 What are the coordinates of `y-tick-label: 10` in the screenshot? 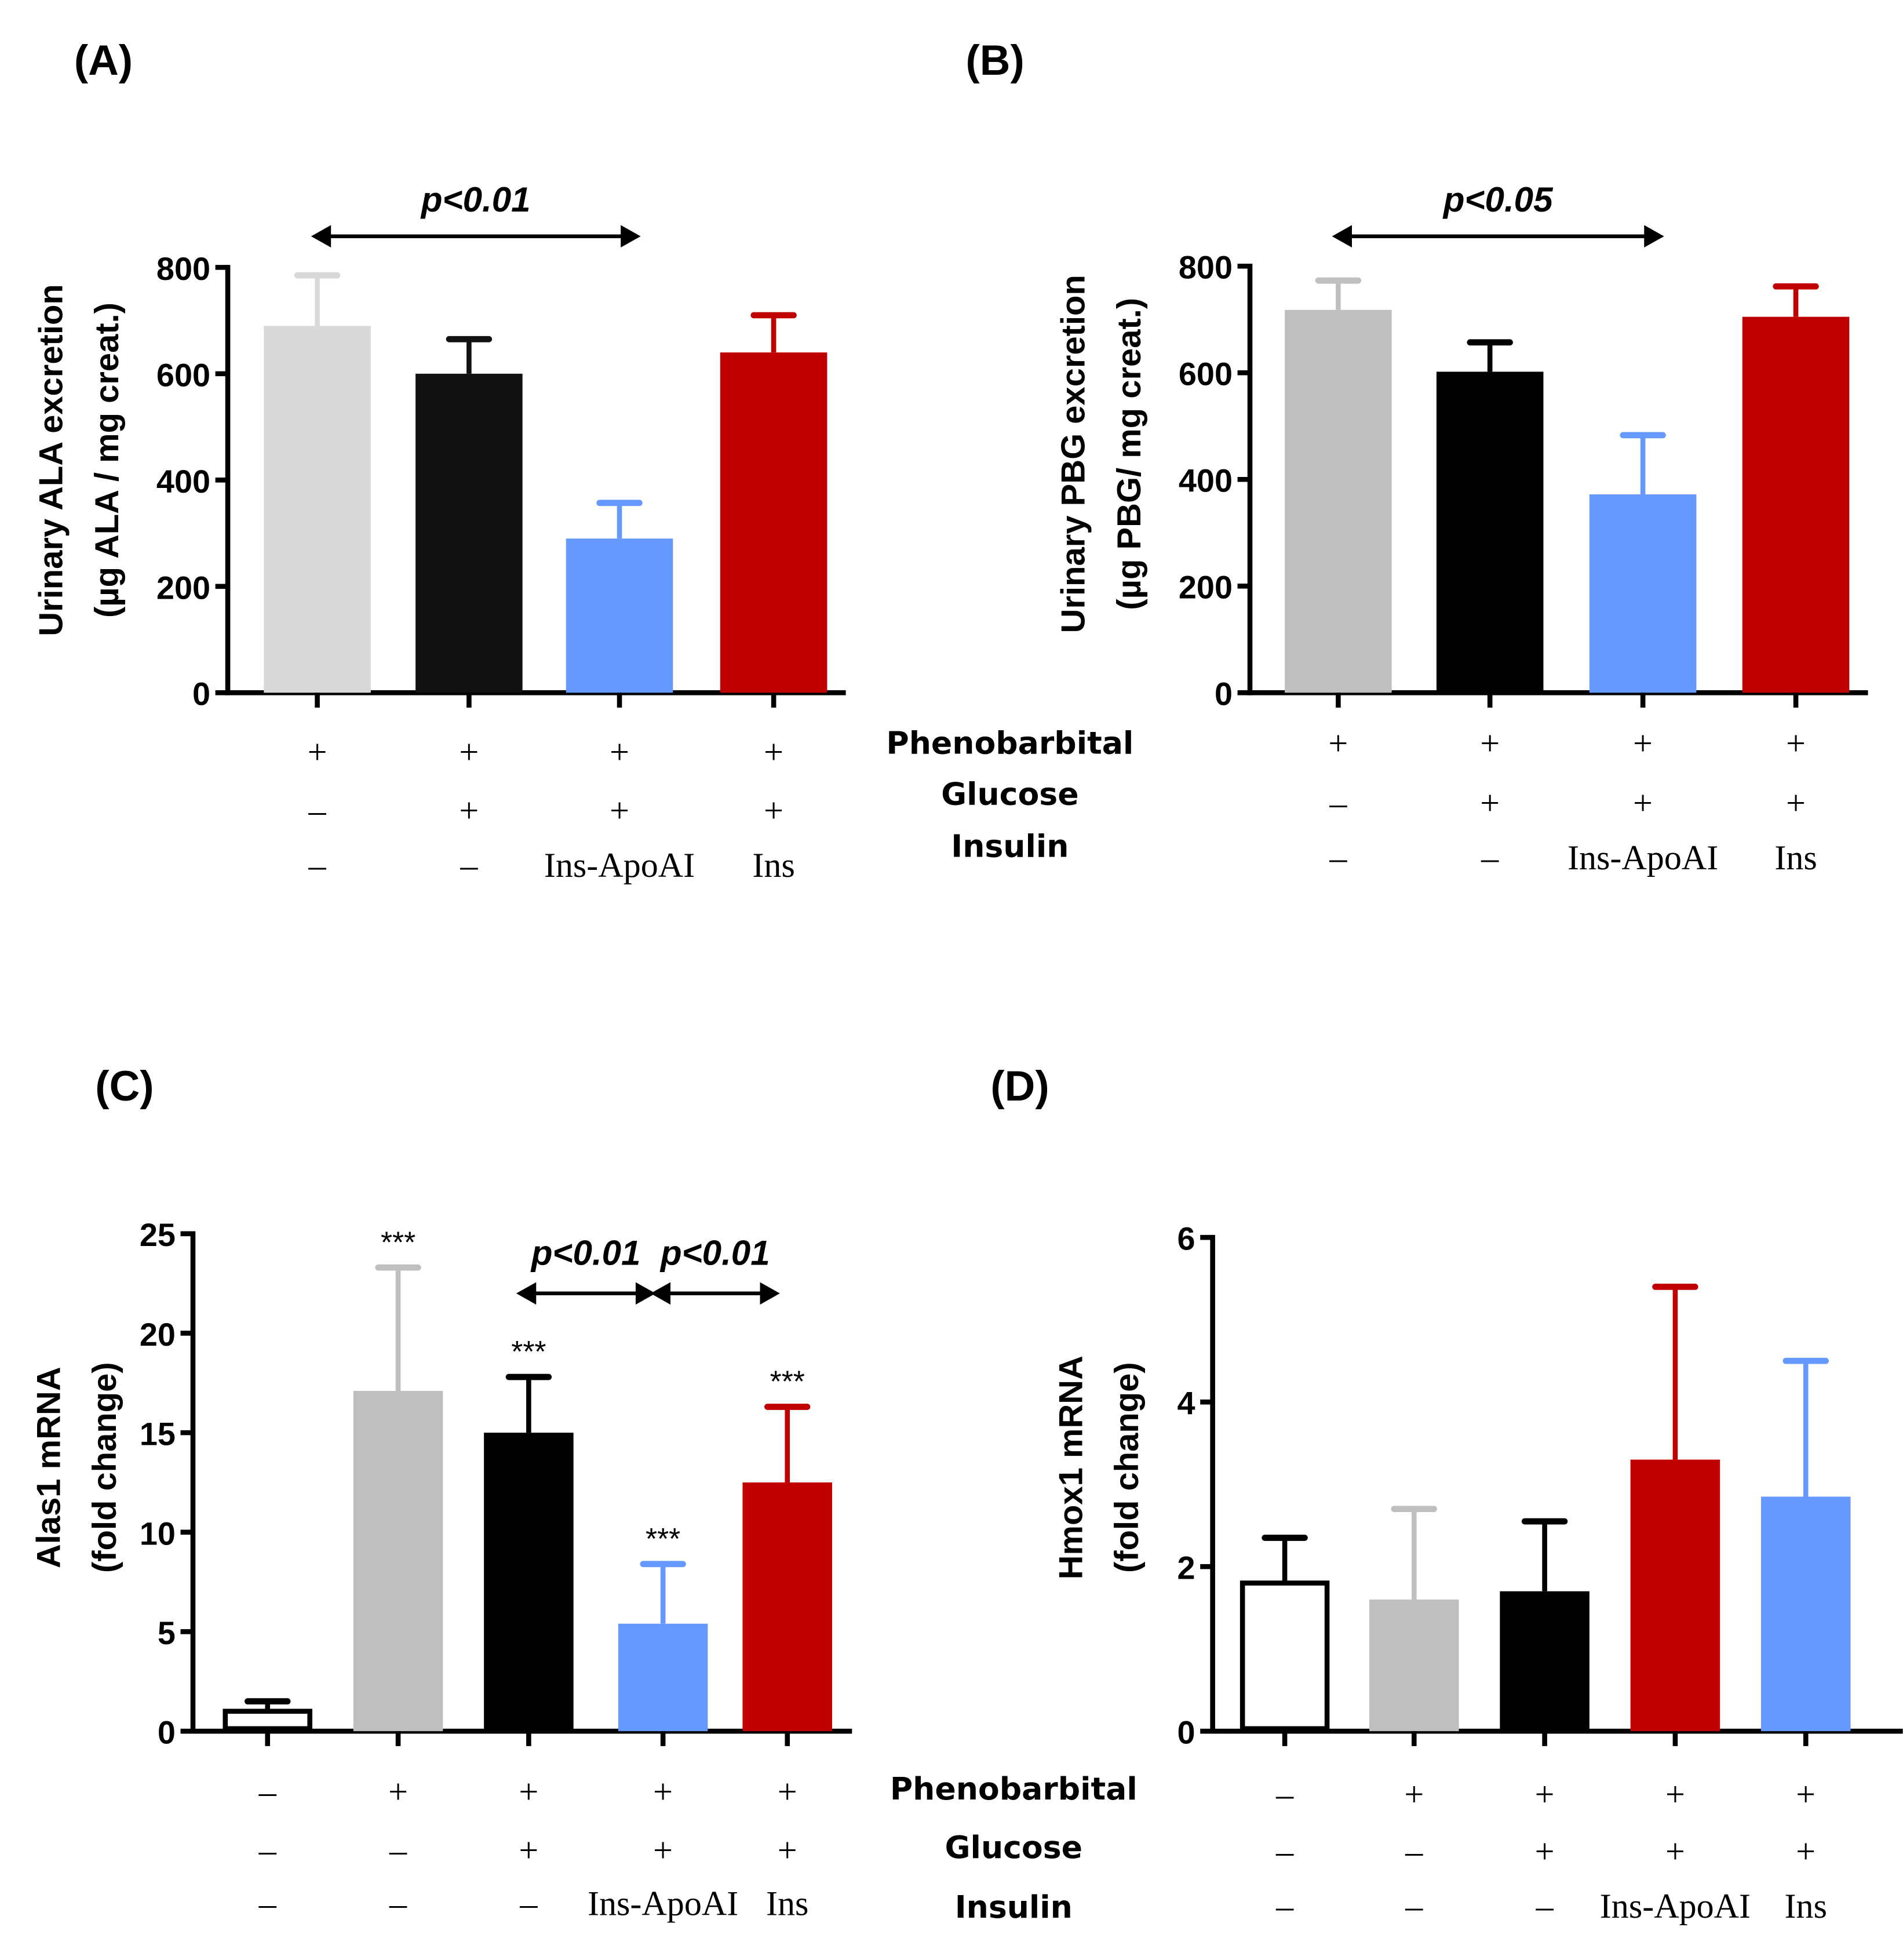 It's located at (158, 1533).